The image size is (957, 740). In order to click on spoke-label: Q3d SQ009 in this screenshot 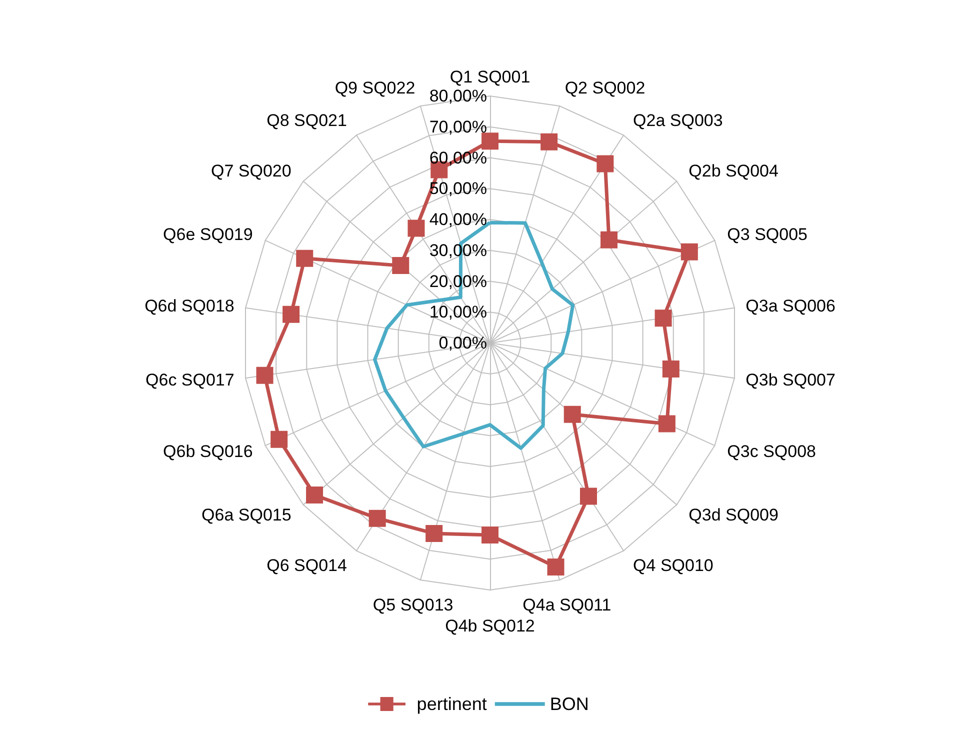, I will do `click(733, 515)`.